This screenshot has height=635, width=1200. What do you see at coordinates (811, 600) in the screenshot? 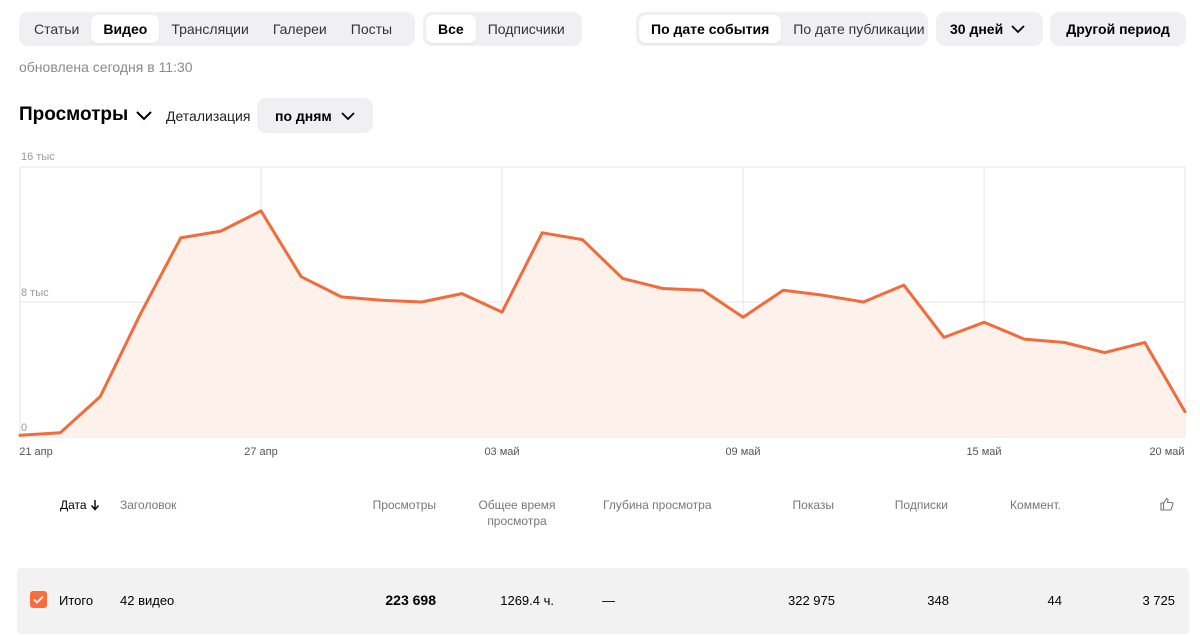
I see `totals-impressions: 322 975` at bounding box center [811, 600].